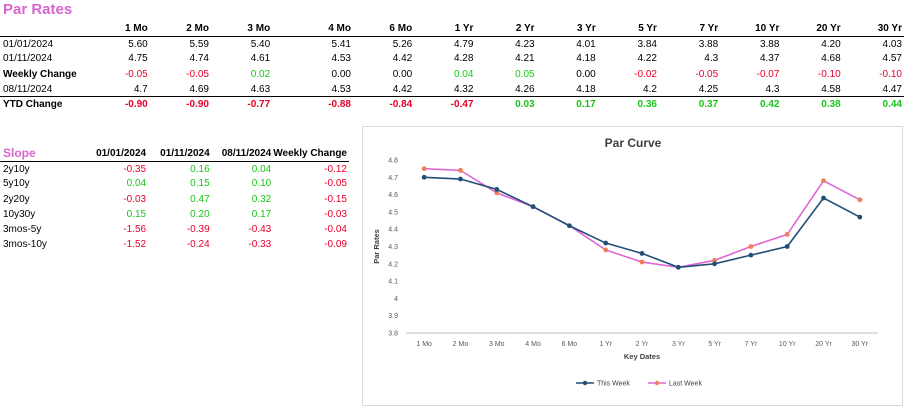 The height and width of the screenshot is (407, 904). What do you see at coordinates (402, 44) in the screenshot?
I see `rates-cell: 5.26` at bounding box center [402, 44].